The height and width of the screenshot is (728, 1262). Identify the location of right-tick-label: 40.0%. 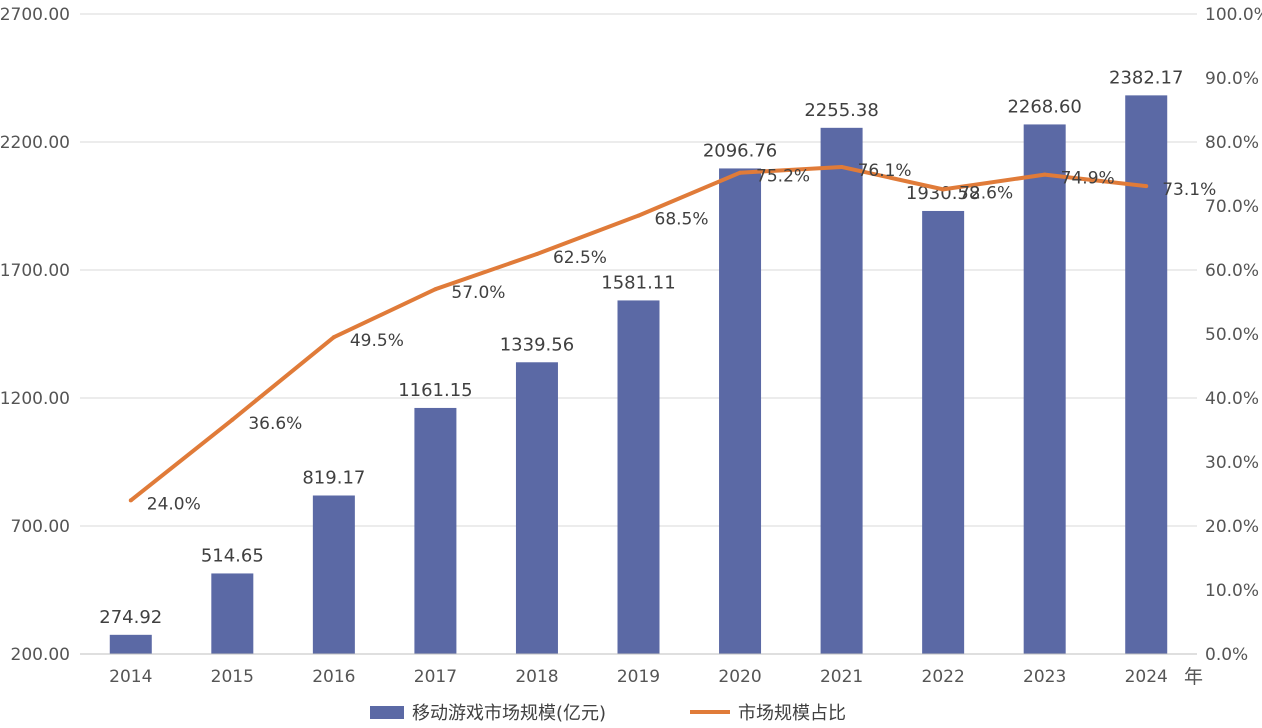
(1232, 399).